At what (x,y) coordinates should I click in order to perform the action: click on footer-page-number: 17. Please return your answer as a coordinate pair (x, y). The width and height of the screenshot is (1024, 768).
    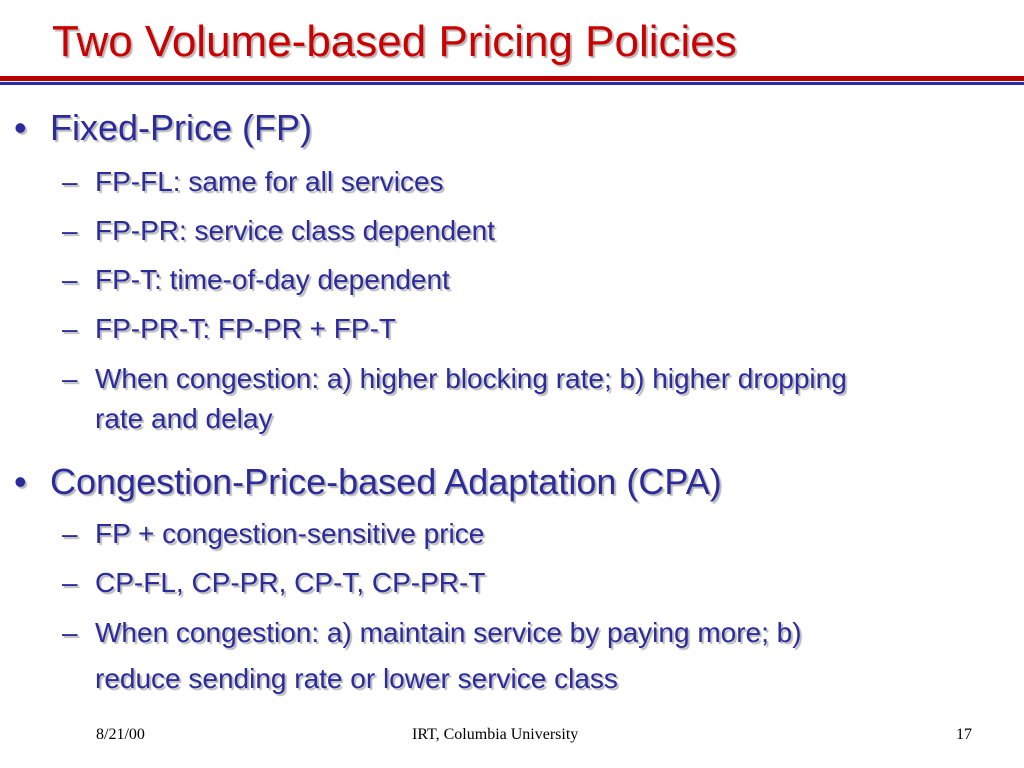
    Looking at the image, I should click on (964, 734).